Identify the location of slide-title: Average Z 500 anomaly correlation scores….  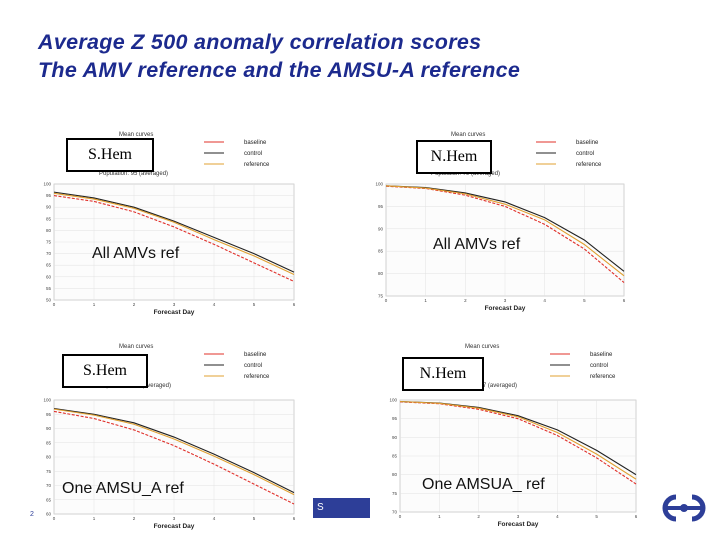
(368, 56).